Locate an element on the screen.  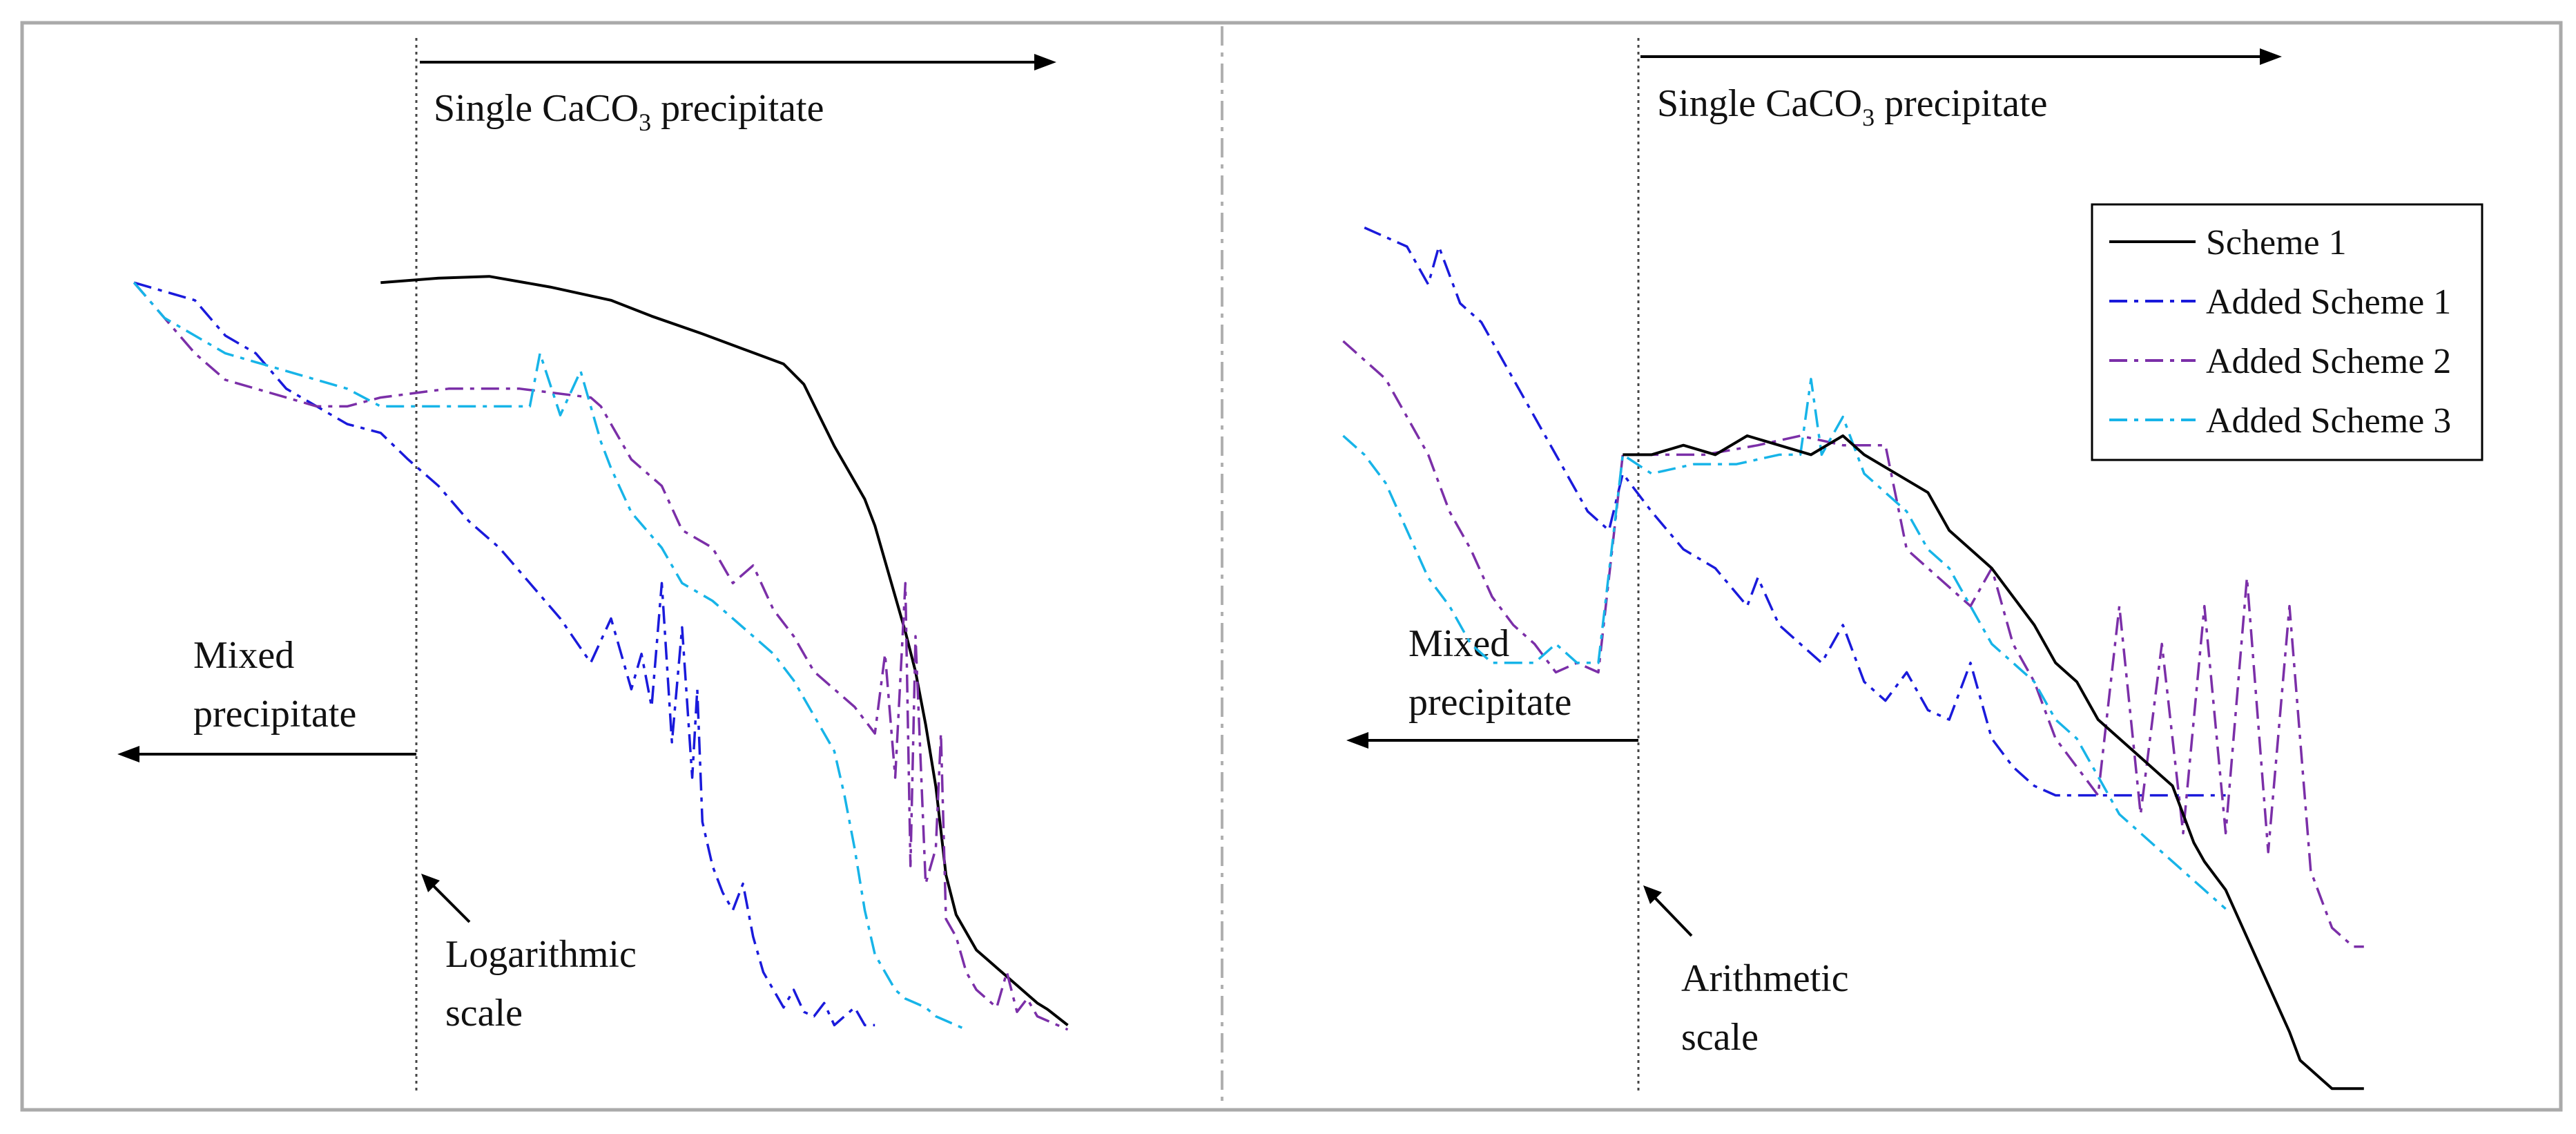
right-mixed-label-1: Mixed is located at coordinates (1459, 643).